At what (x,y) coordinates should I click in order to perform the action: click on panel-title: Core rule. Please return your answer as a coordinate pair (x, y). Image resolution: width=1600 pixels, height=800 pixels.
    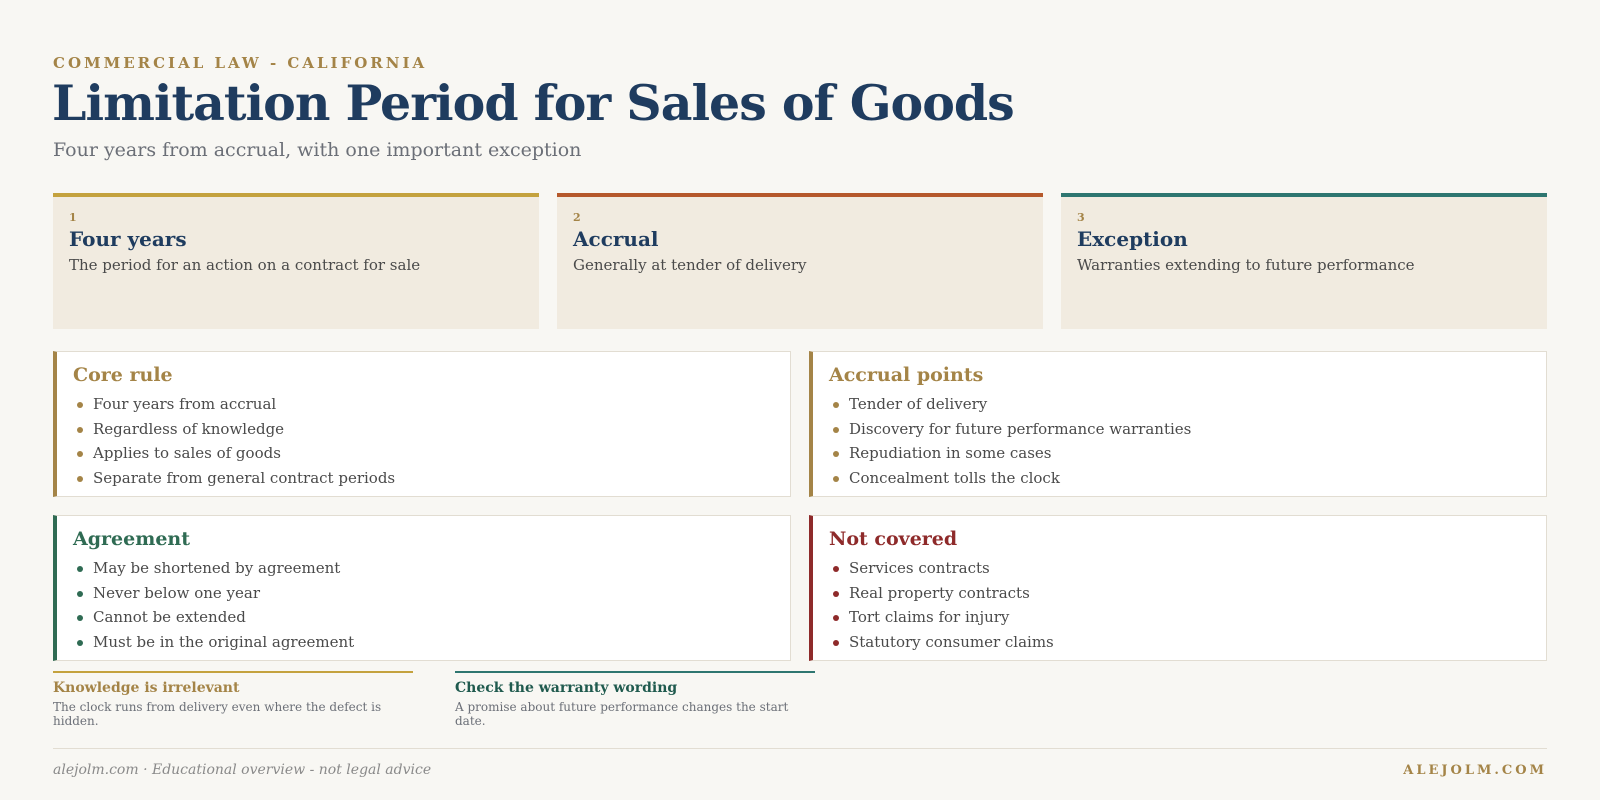
    Looking at the image, I should click on (123, 375).